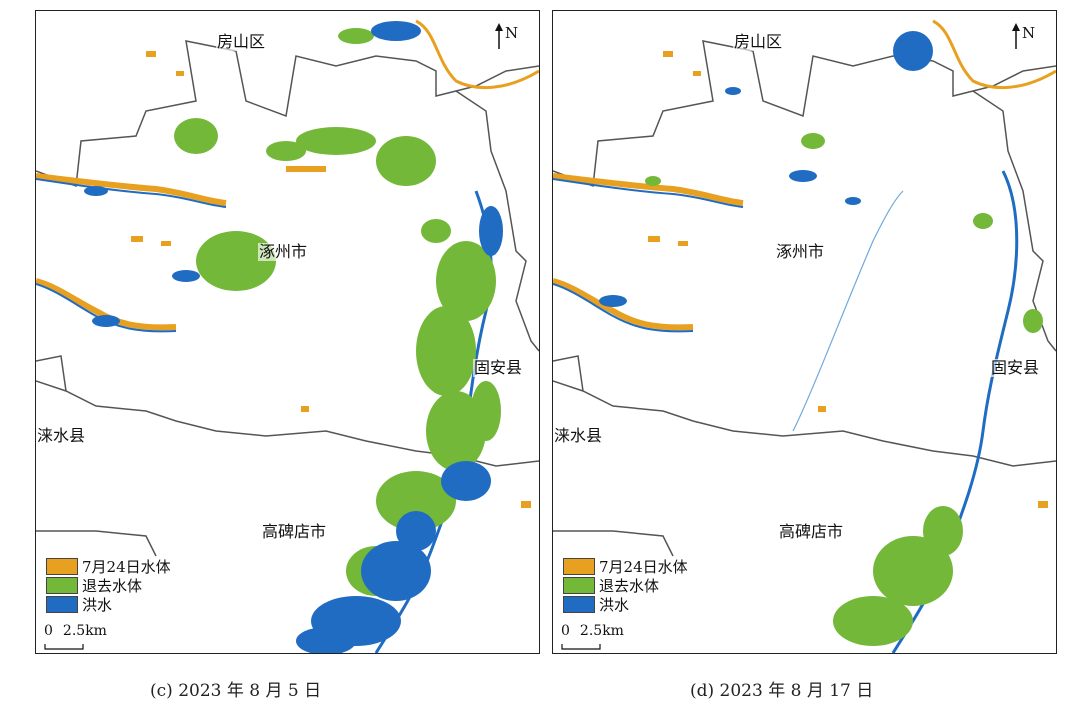 This screenshot has height=707, width=1079. I want to click on legend-d: 7月24日水体 退去水体 洪水, so click(625, 585).